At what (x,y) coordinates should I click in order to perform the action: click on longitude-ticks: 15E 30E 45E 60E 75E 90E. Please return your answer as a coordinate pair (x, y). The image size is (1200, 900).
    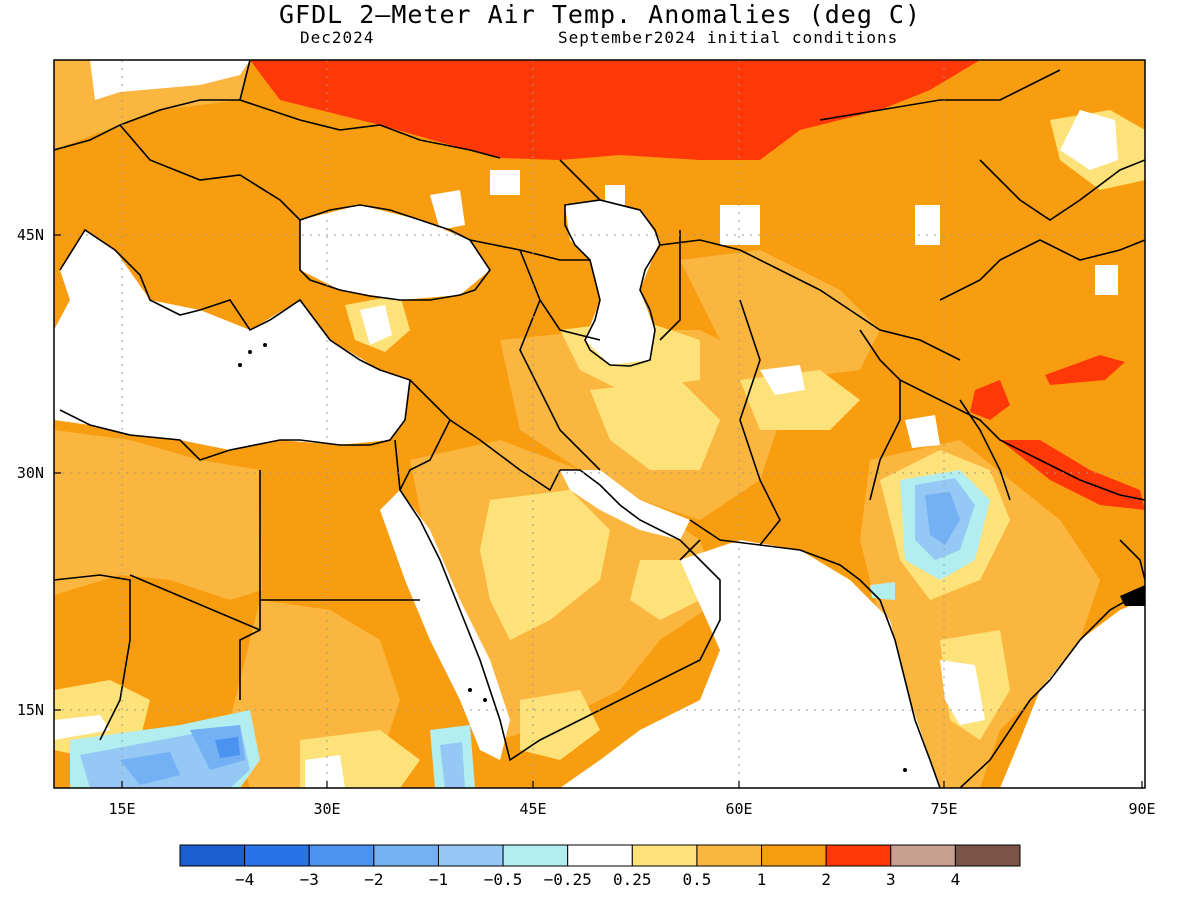
    Looking at the image, I should click on (632, 799).